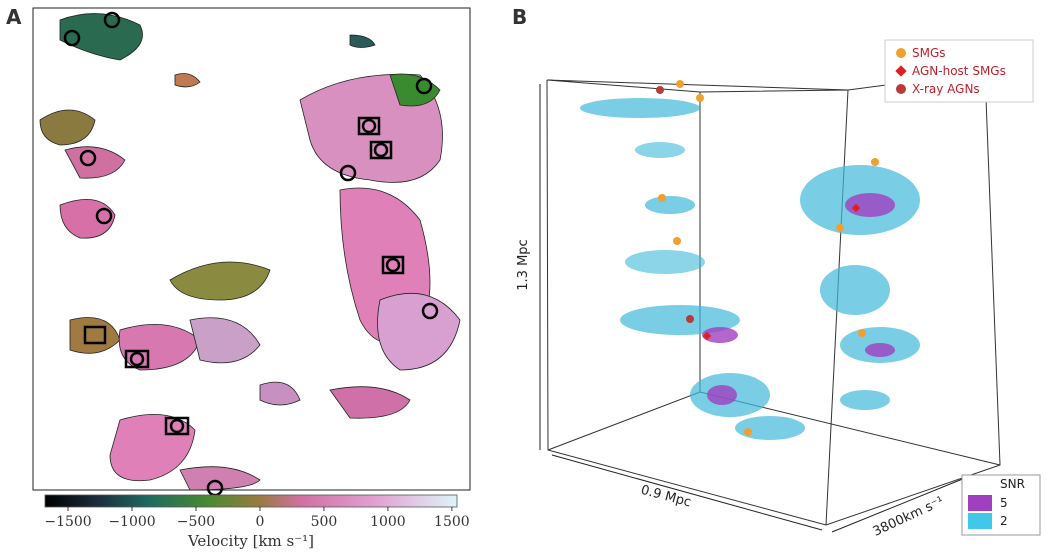  I want to click on legend-label: X-ray AGNs, so click(946, 89).